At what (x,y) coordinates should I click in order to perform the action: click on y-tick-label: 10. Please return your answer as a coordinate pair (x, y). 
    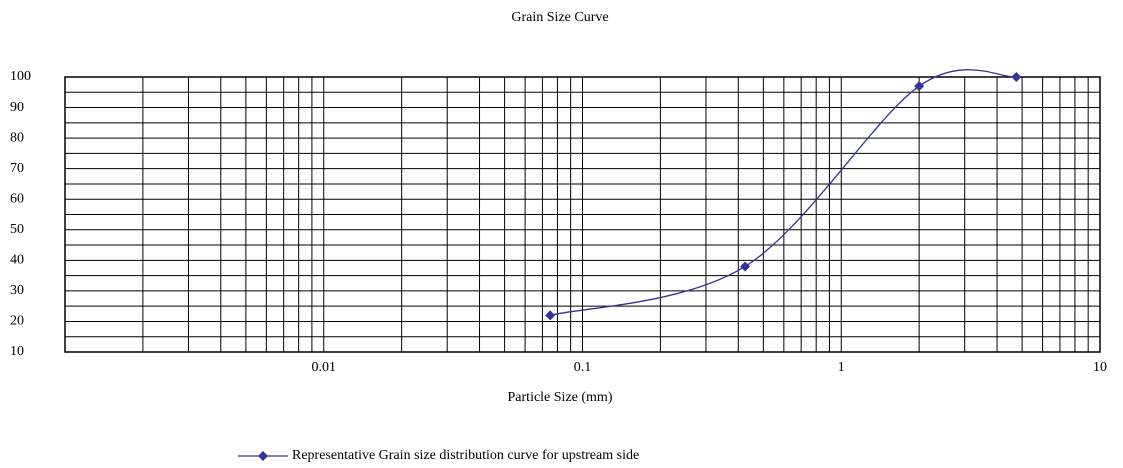
    Looking at the image, I should click on (17, 351).